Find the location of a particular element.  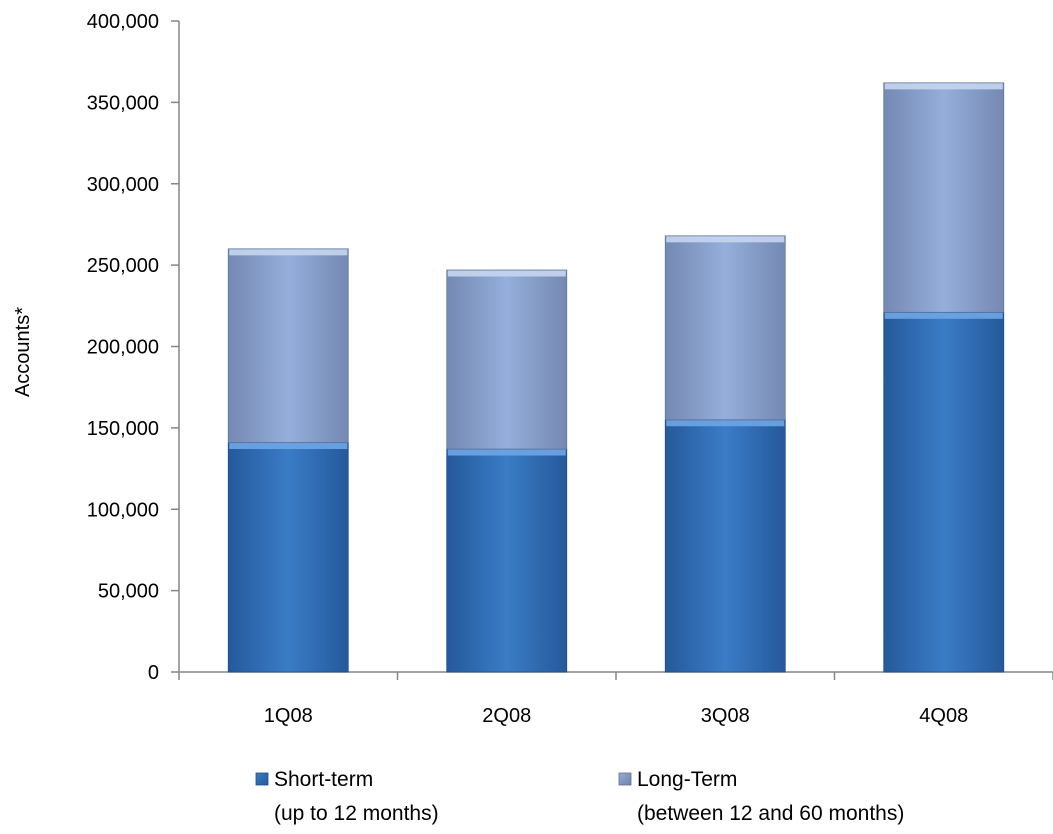

bar-long-term-2q08 is located at coordinates (507, 359).